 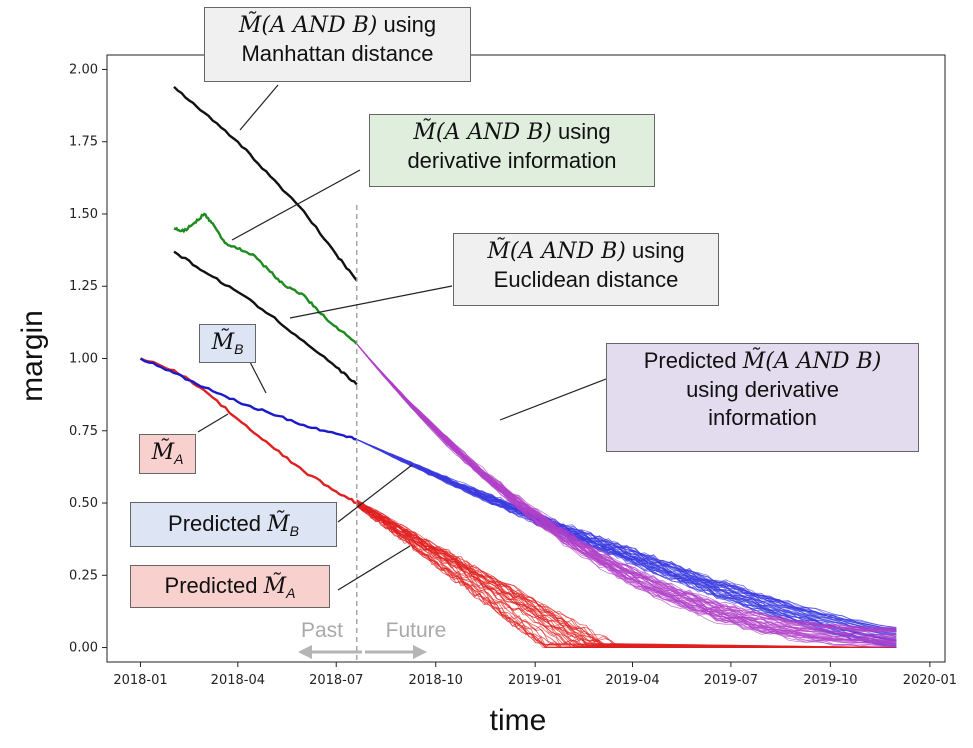 I want to click on leader-pred-b, so click(x=375, y=493).